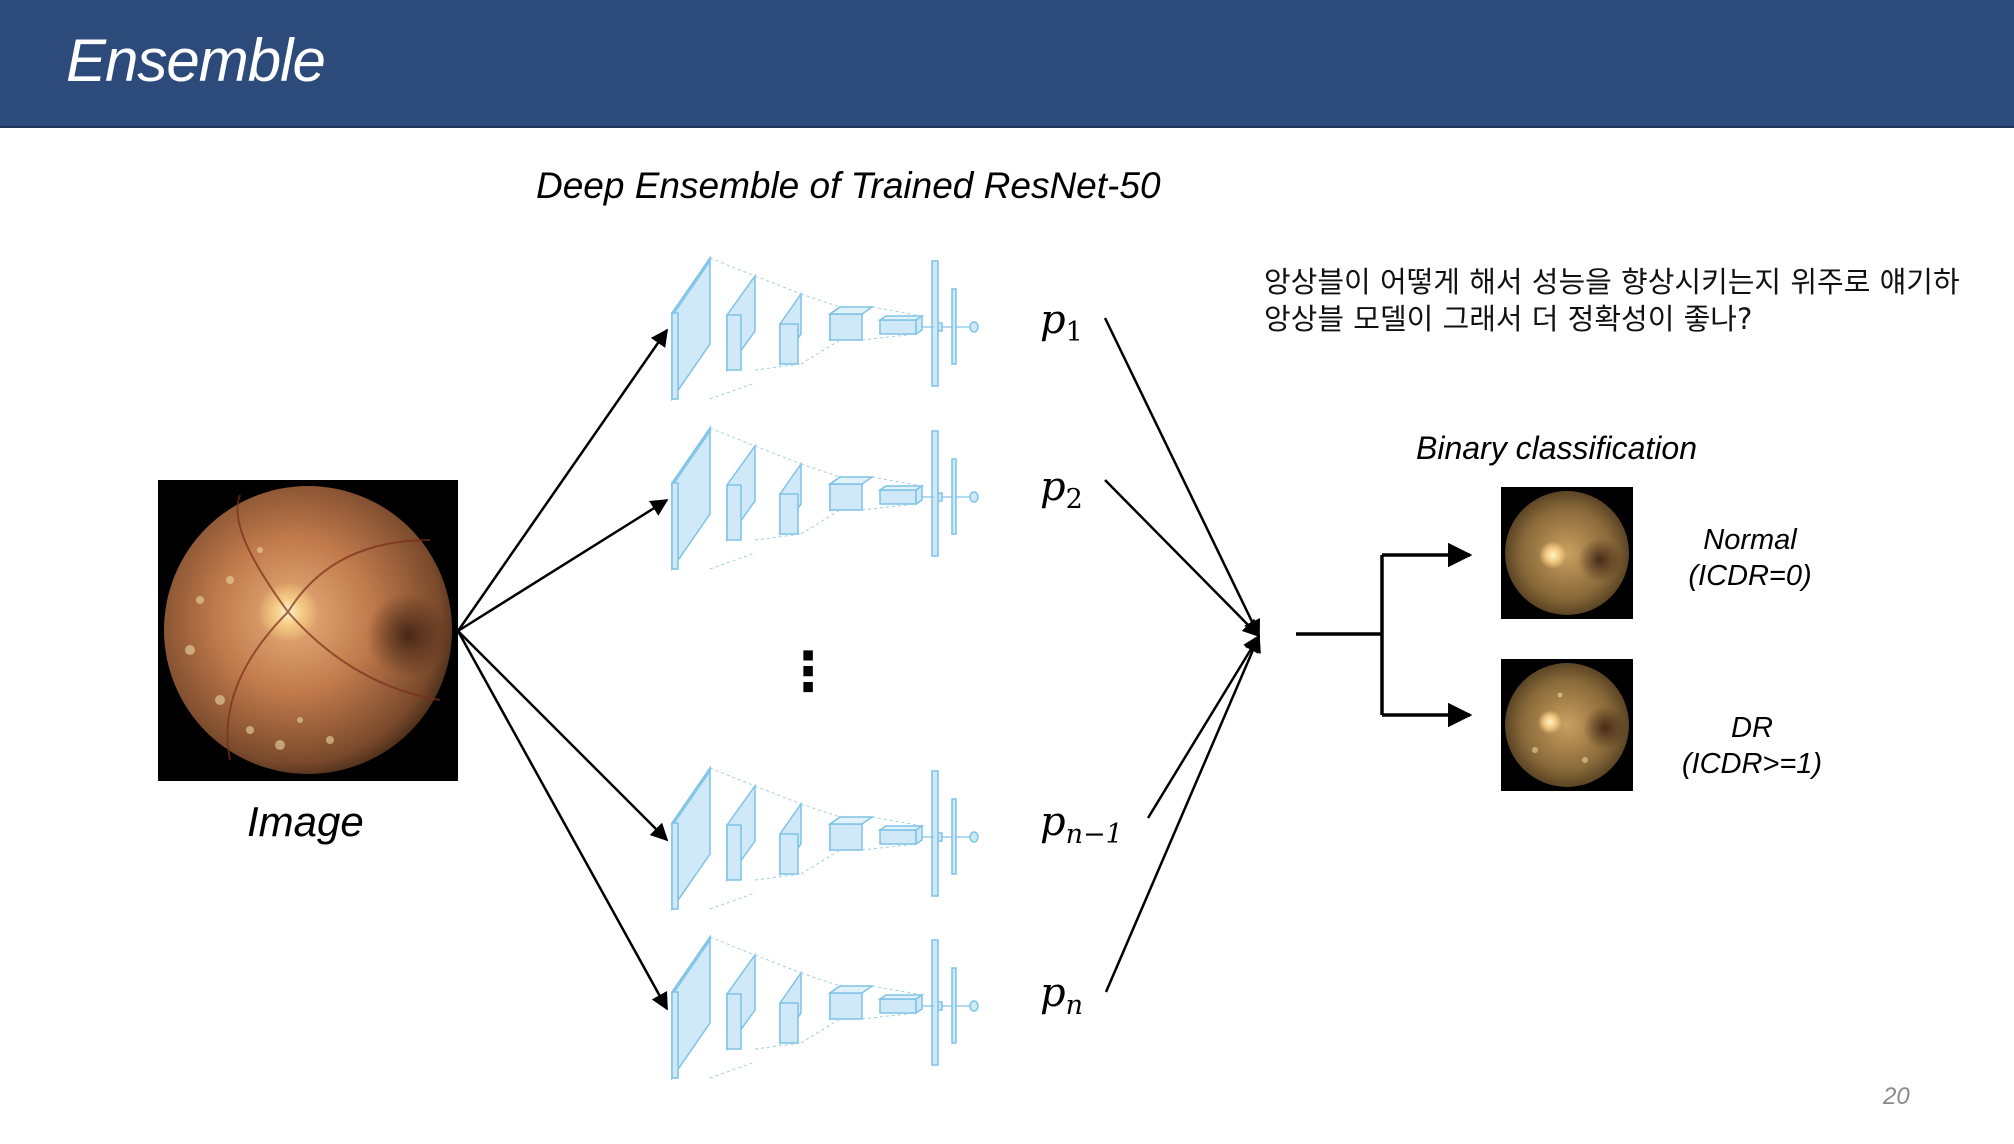  What do you see at coordinates (1081, 824) in the screenshot?
I see `output-label-pn-minus-1: pn−1` at bounding box center [1081, 824].